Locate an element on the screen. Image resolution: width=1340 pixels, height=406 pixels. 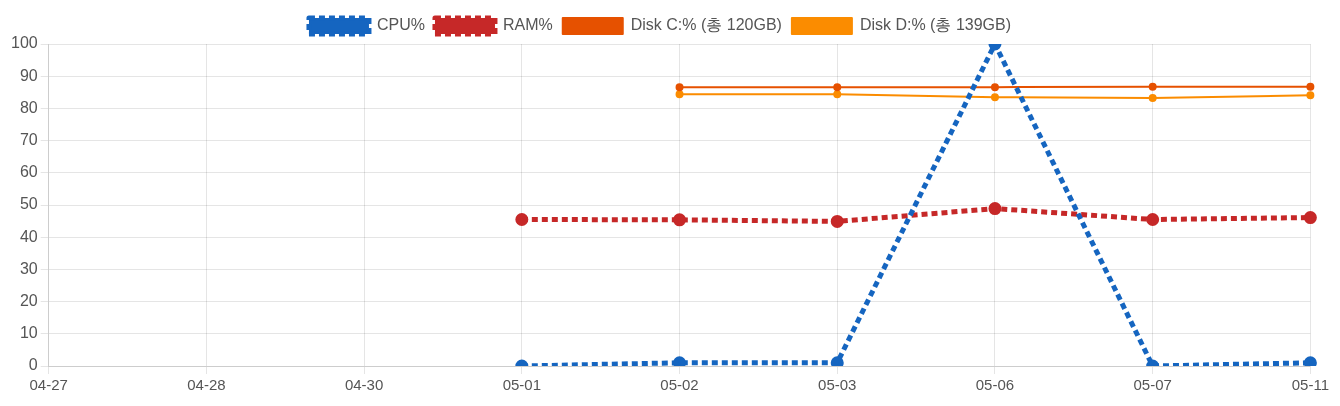
legend-label: RAM% is located at coordinates (527, 25).